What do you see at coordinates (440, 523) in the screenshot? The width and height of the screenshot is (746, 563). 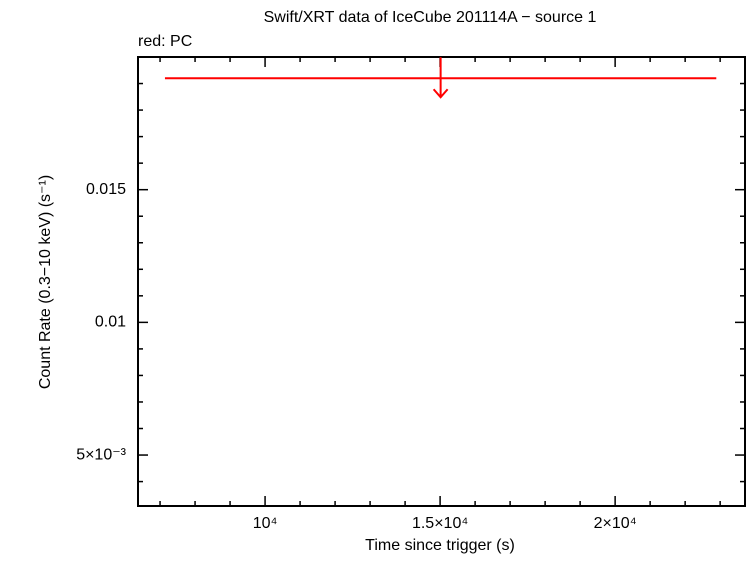 I see `x-tick-label: 1.5×10⁴` at bounding box center [440, 523].